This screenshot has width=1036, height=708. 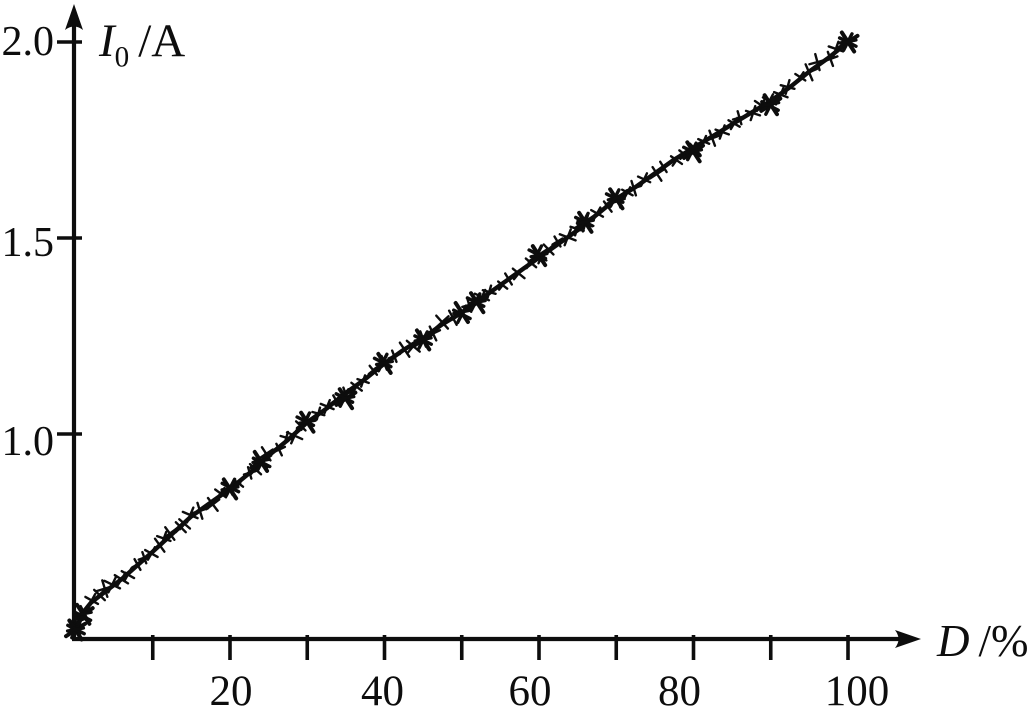 What do you see at coordinates (74, 17) in the screenshot?
I see `y-axis-arrow-icon` at bounding box center [74, 17].